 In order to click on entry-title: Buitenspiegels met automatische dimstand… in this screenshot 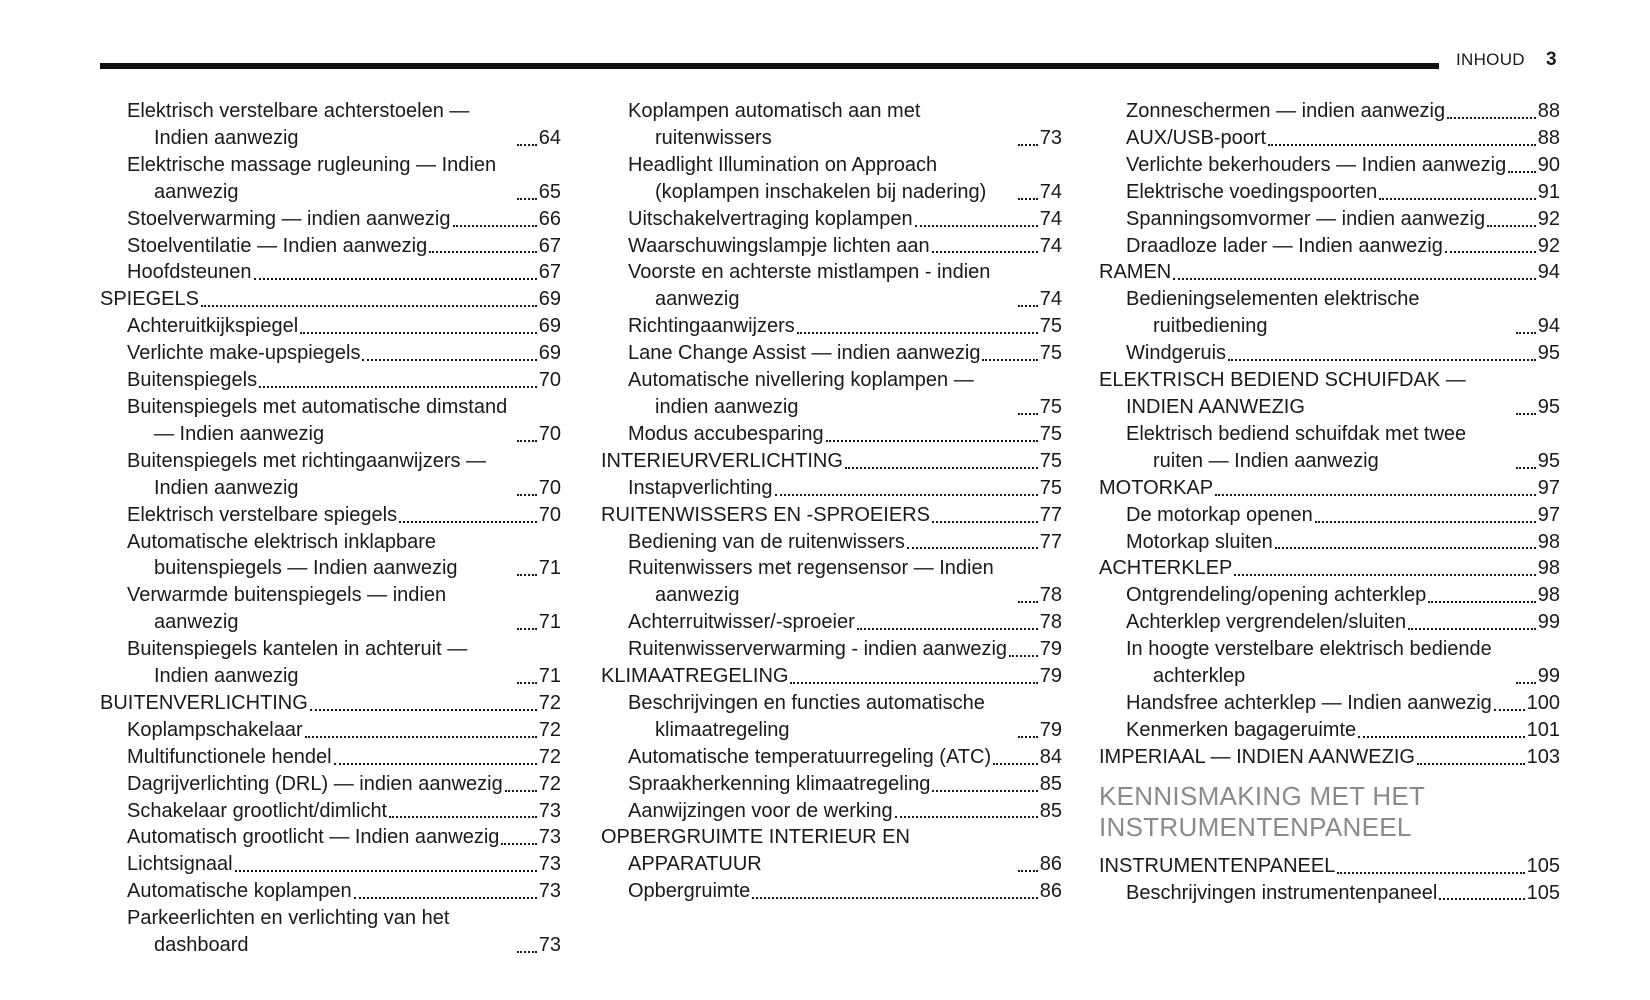, I will do `click(317, 420)`.